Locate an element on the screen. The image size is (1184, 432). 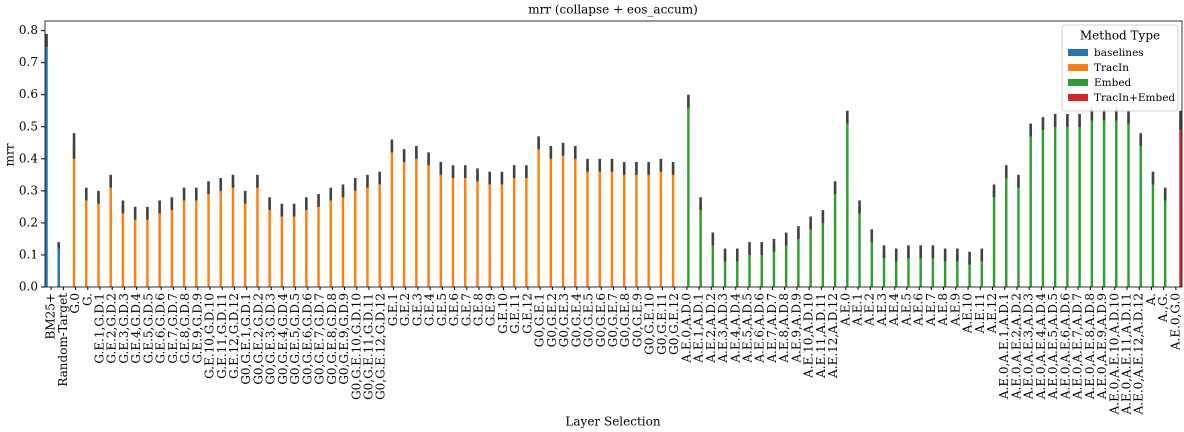
legend-label: Embed is located at coordinates (1113, 83).